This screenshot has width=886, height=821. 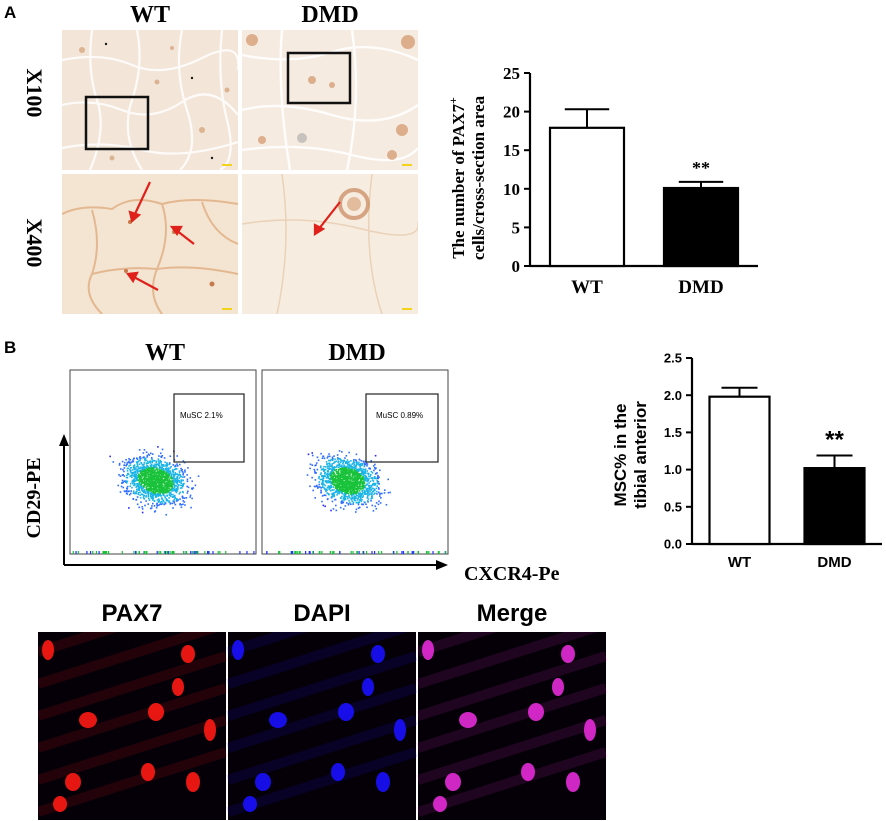 I want to click on micrograph-wt-x400, so click(x=150, y=244).